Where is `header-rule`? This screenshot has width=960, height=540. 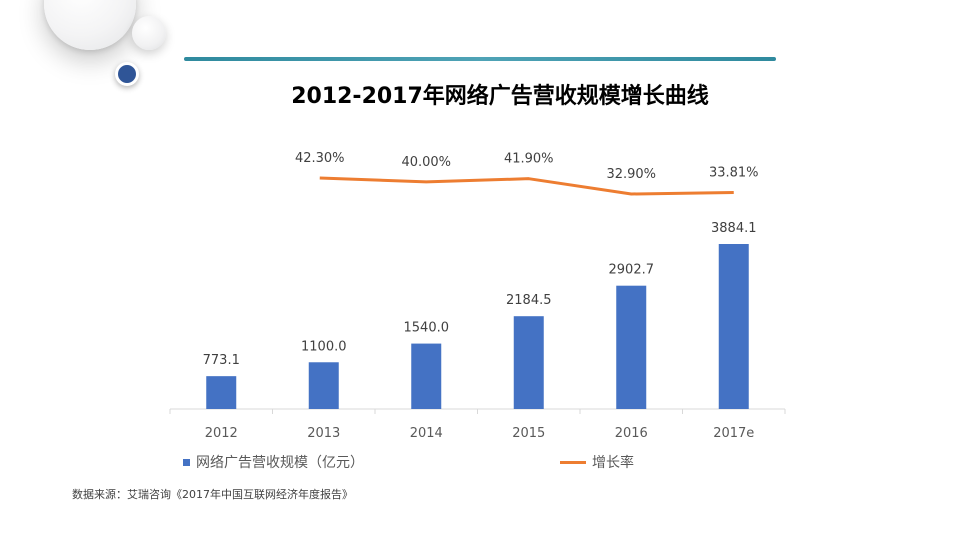
header-rule is located at coordinates (480, 59).